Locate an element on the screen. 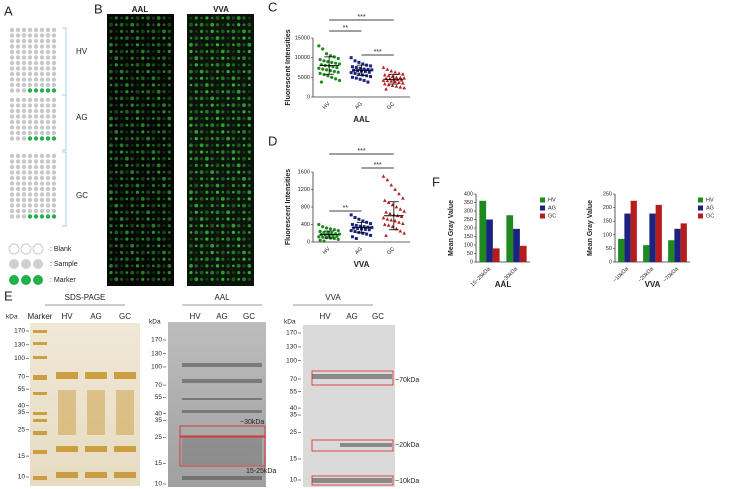 The width and height of the screenshot is (745, 489). ladder-label: 170 is located at coordinates (291, 333).